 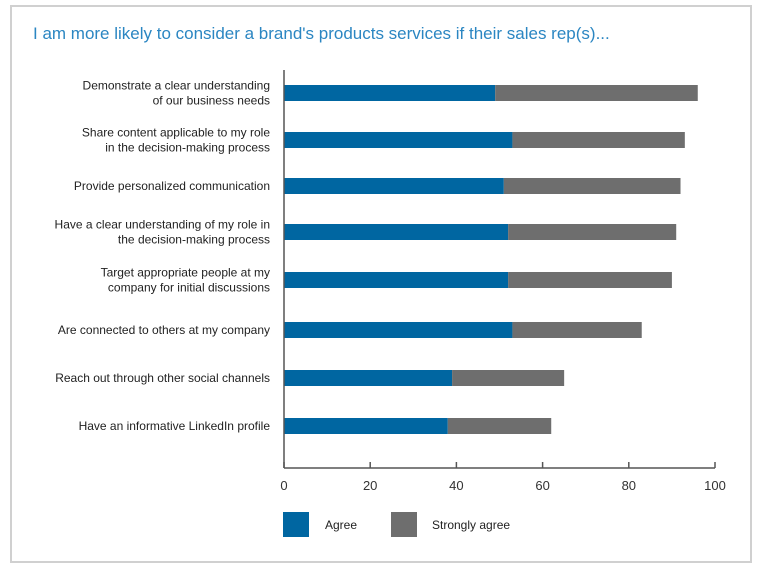 I want to click on category-label: Share content applicable to my role, so click(x=176, y=133).